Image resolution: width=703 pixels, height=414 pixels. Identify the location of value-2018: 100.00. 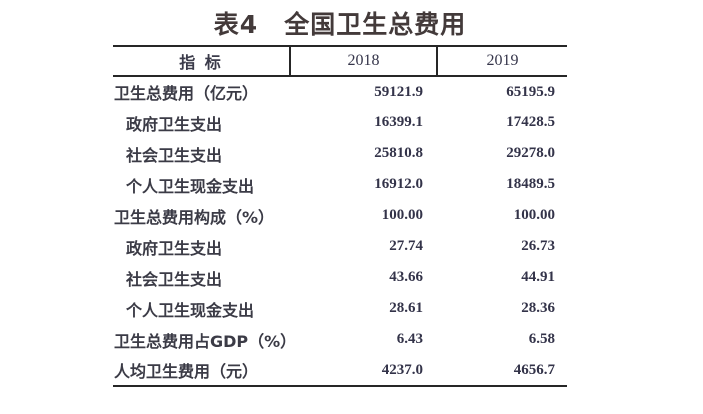
(402, 215).